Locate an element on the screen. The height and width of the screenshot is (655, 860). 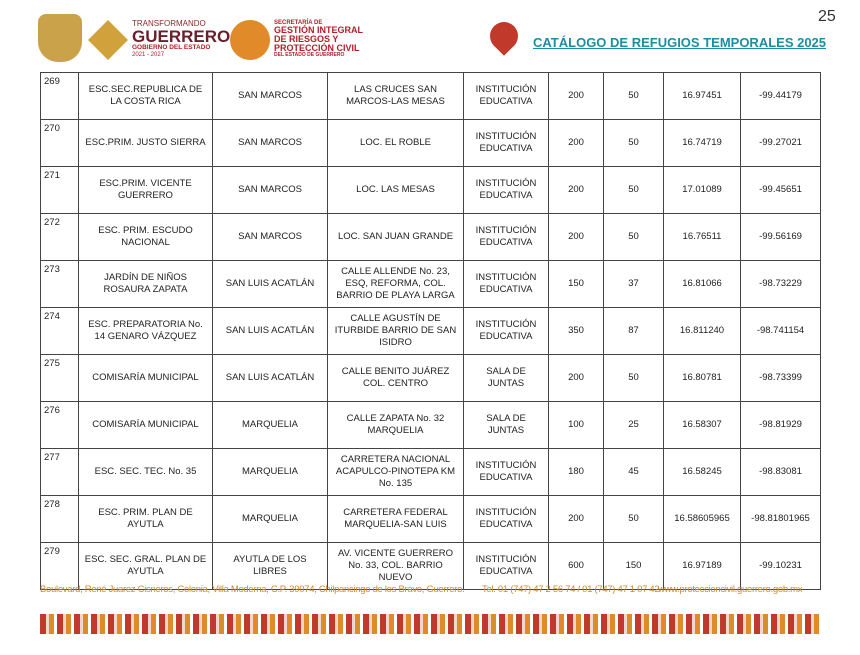
table-cell: CALLE BENITO JUÁREZ COL. CENTRO is located at coordinates (395, 378).